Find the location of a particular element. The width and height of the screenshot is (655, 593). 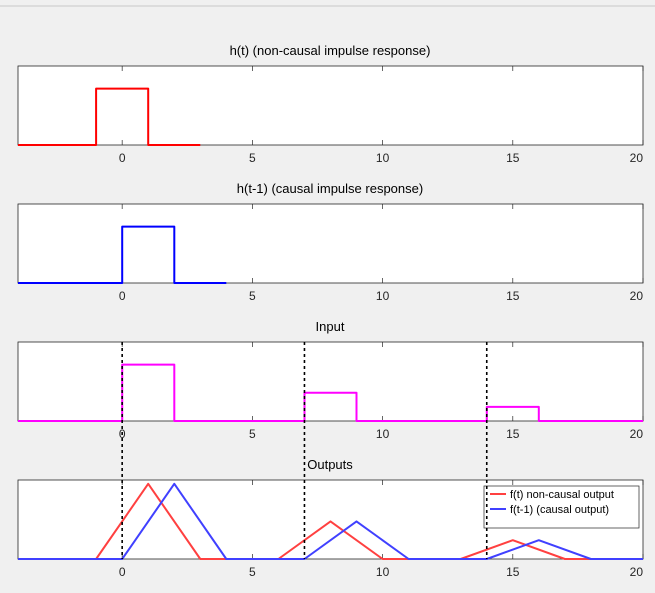

axes-title: Outputs is located at coordinates (330, 464).